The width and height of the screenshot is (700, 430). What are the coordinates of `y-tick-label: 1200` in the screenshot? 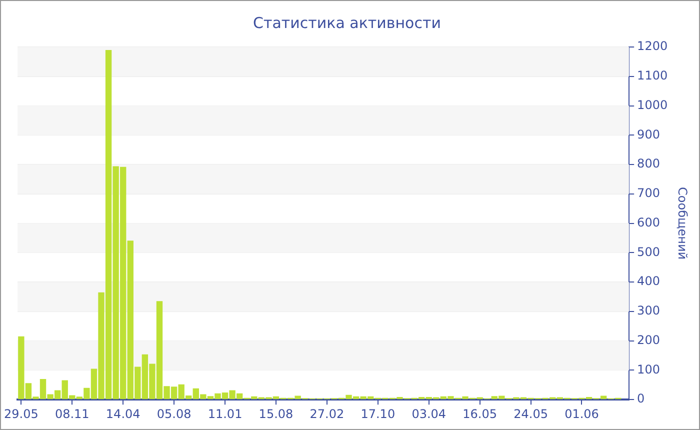 It's located at (652, 46).